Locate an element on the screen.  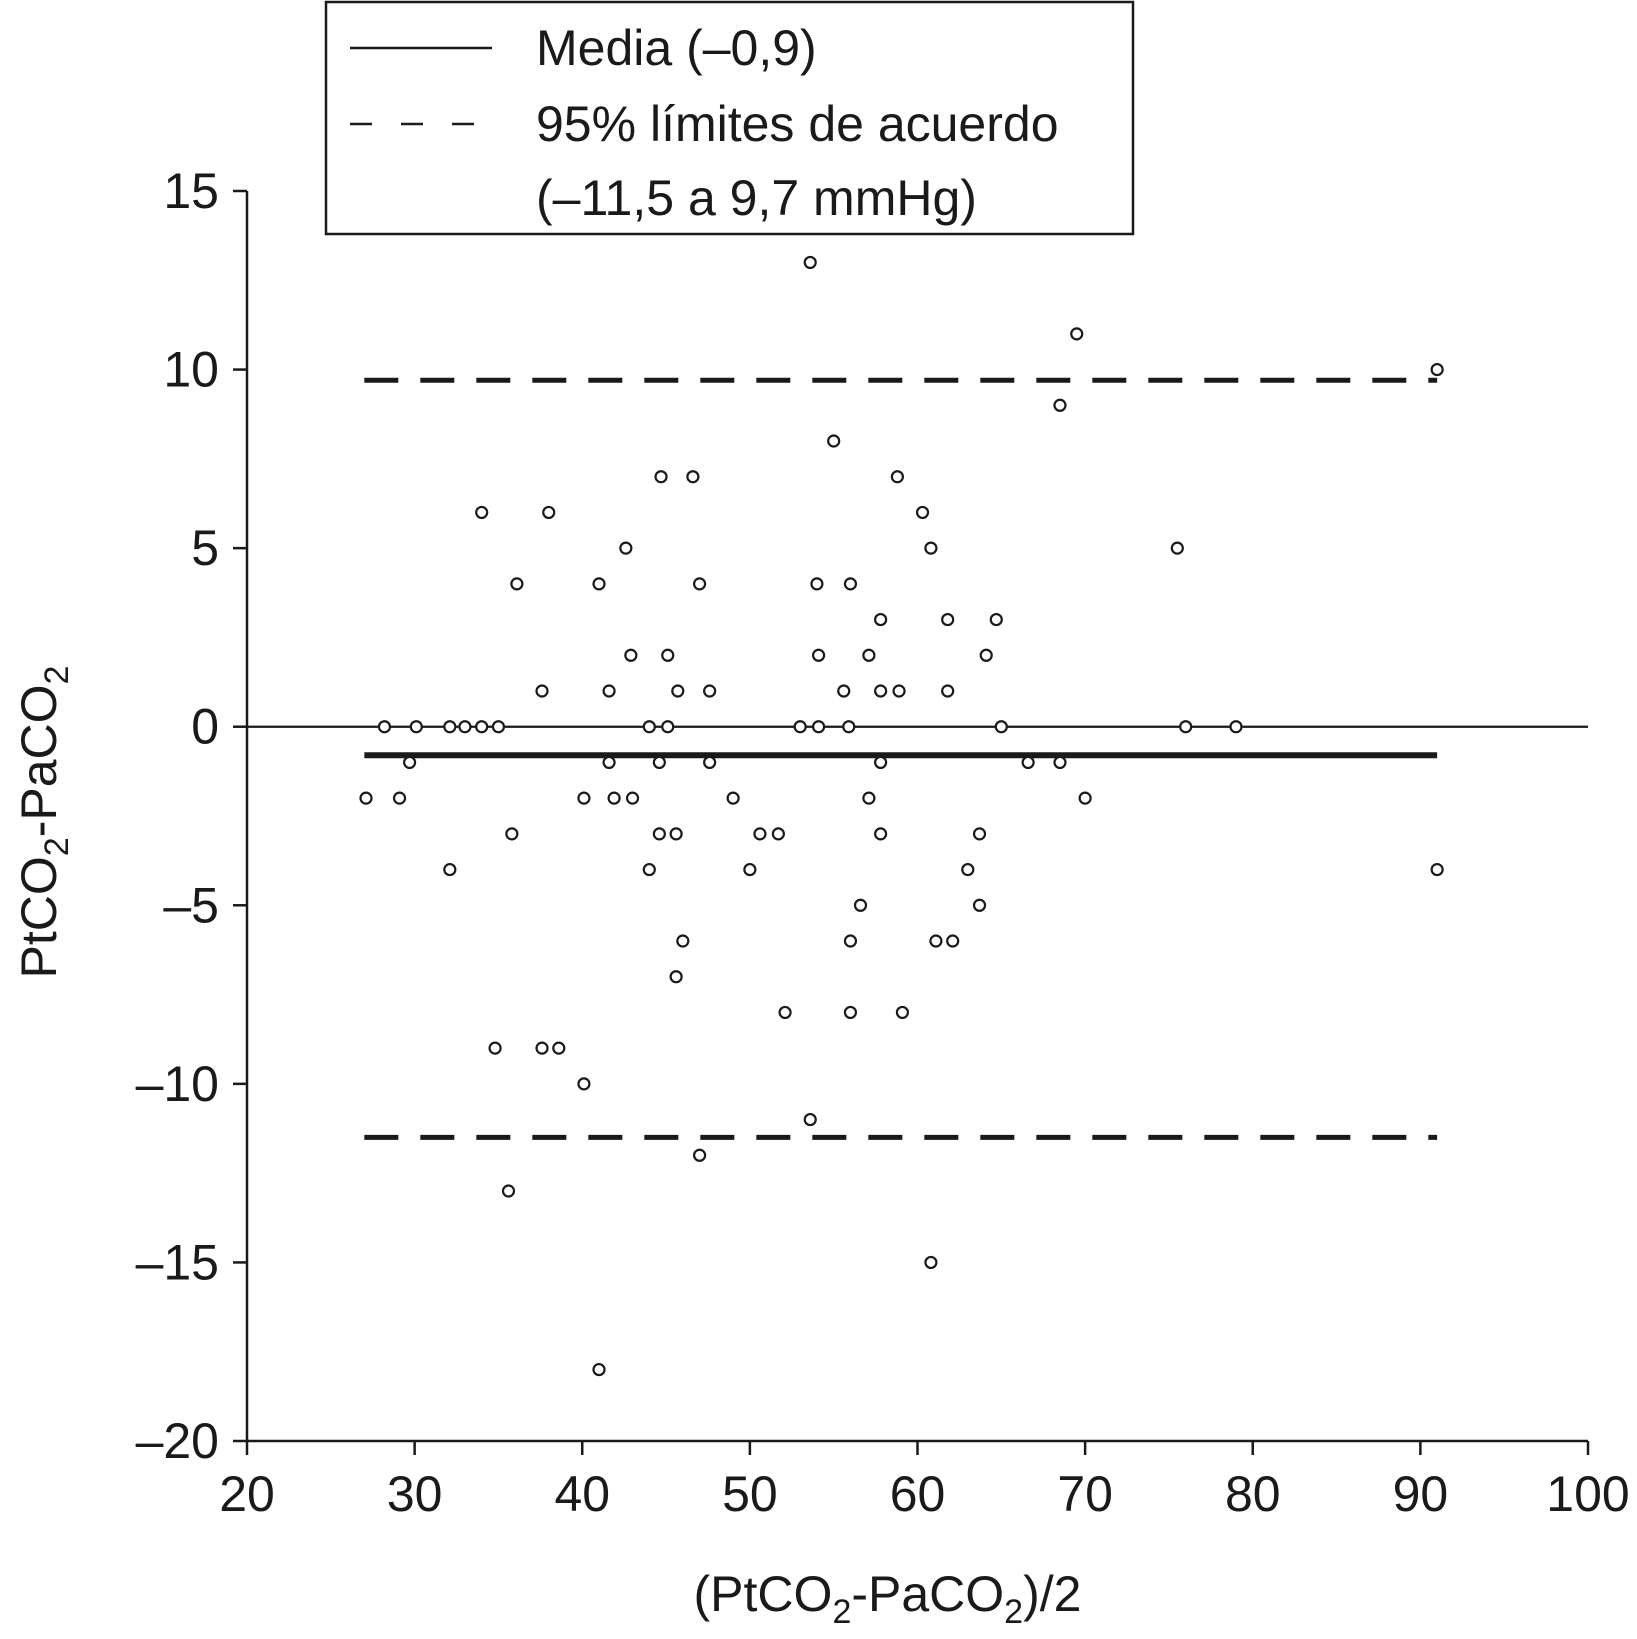
x-tick-label: 40 is located at coordinates (582, 1494).